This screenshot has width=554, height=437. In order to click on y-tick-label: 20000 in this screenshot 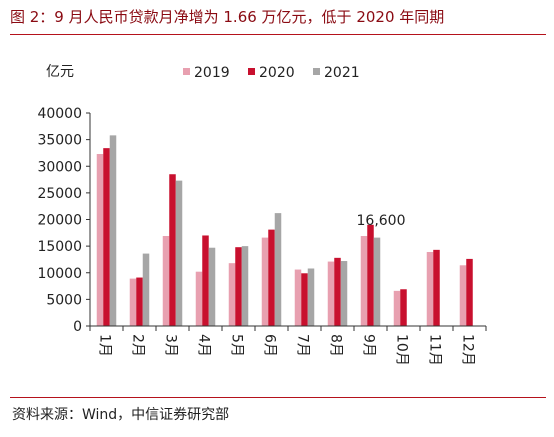, I will do `click(59, 221)`.